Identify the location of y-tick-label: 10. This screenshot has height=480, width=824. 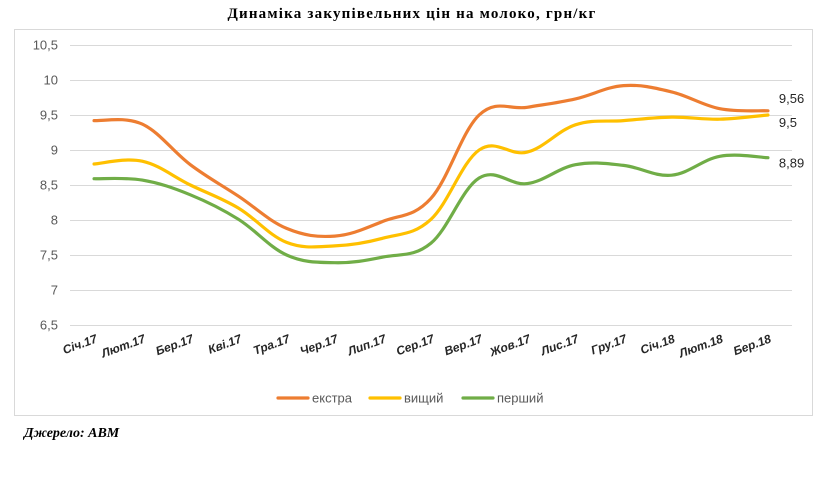
(51, 80).